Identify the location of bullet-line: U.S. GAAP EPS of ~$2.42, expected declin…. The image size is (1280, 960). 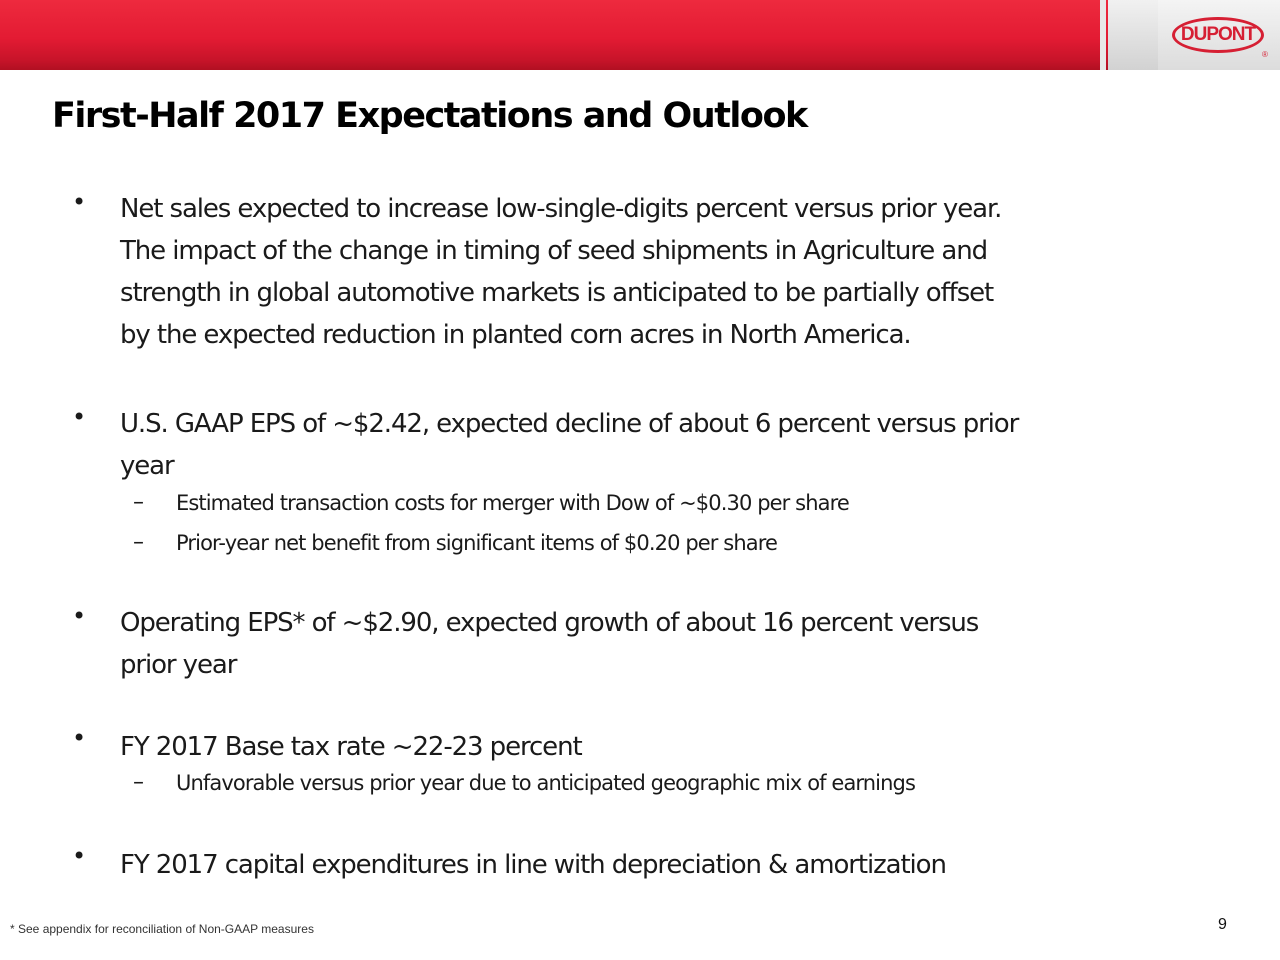
(569, 424).